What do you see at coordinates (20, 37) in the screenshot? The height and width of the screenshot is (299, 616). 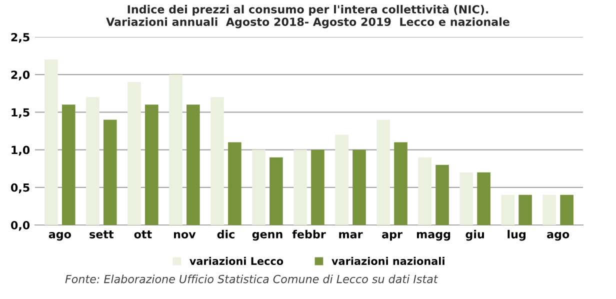 I see `y-tick-label: 2,5` at bounding box center [20, 37].